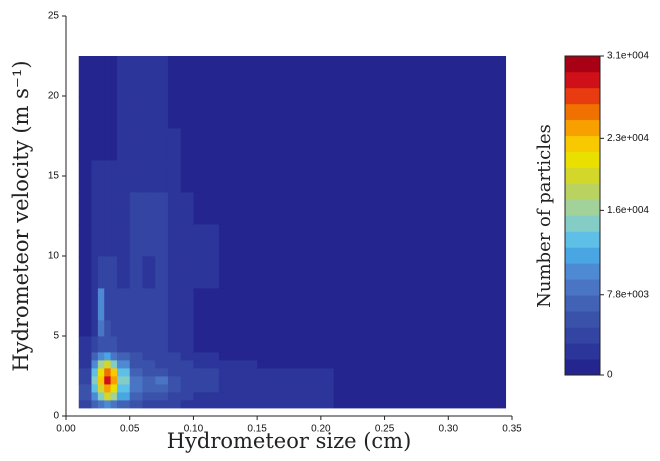  Describe the element at coordinates (56, 336) in the screenshot. I see `y-tick-label: 5` at that location.